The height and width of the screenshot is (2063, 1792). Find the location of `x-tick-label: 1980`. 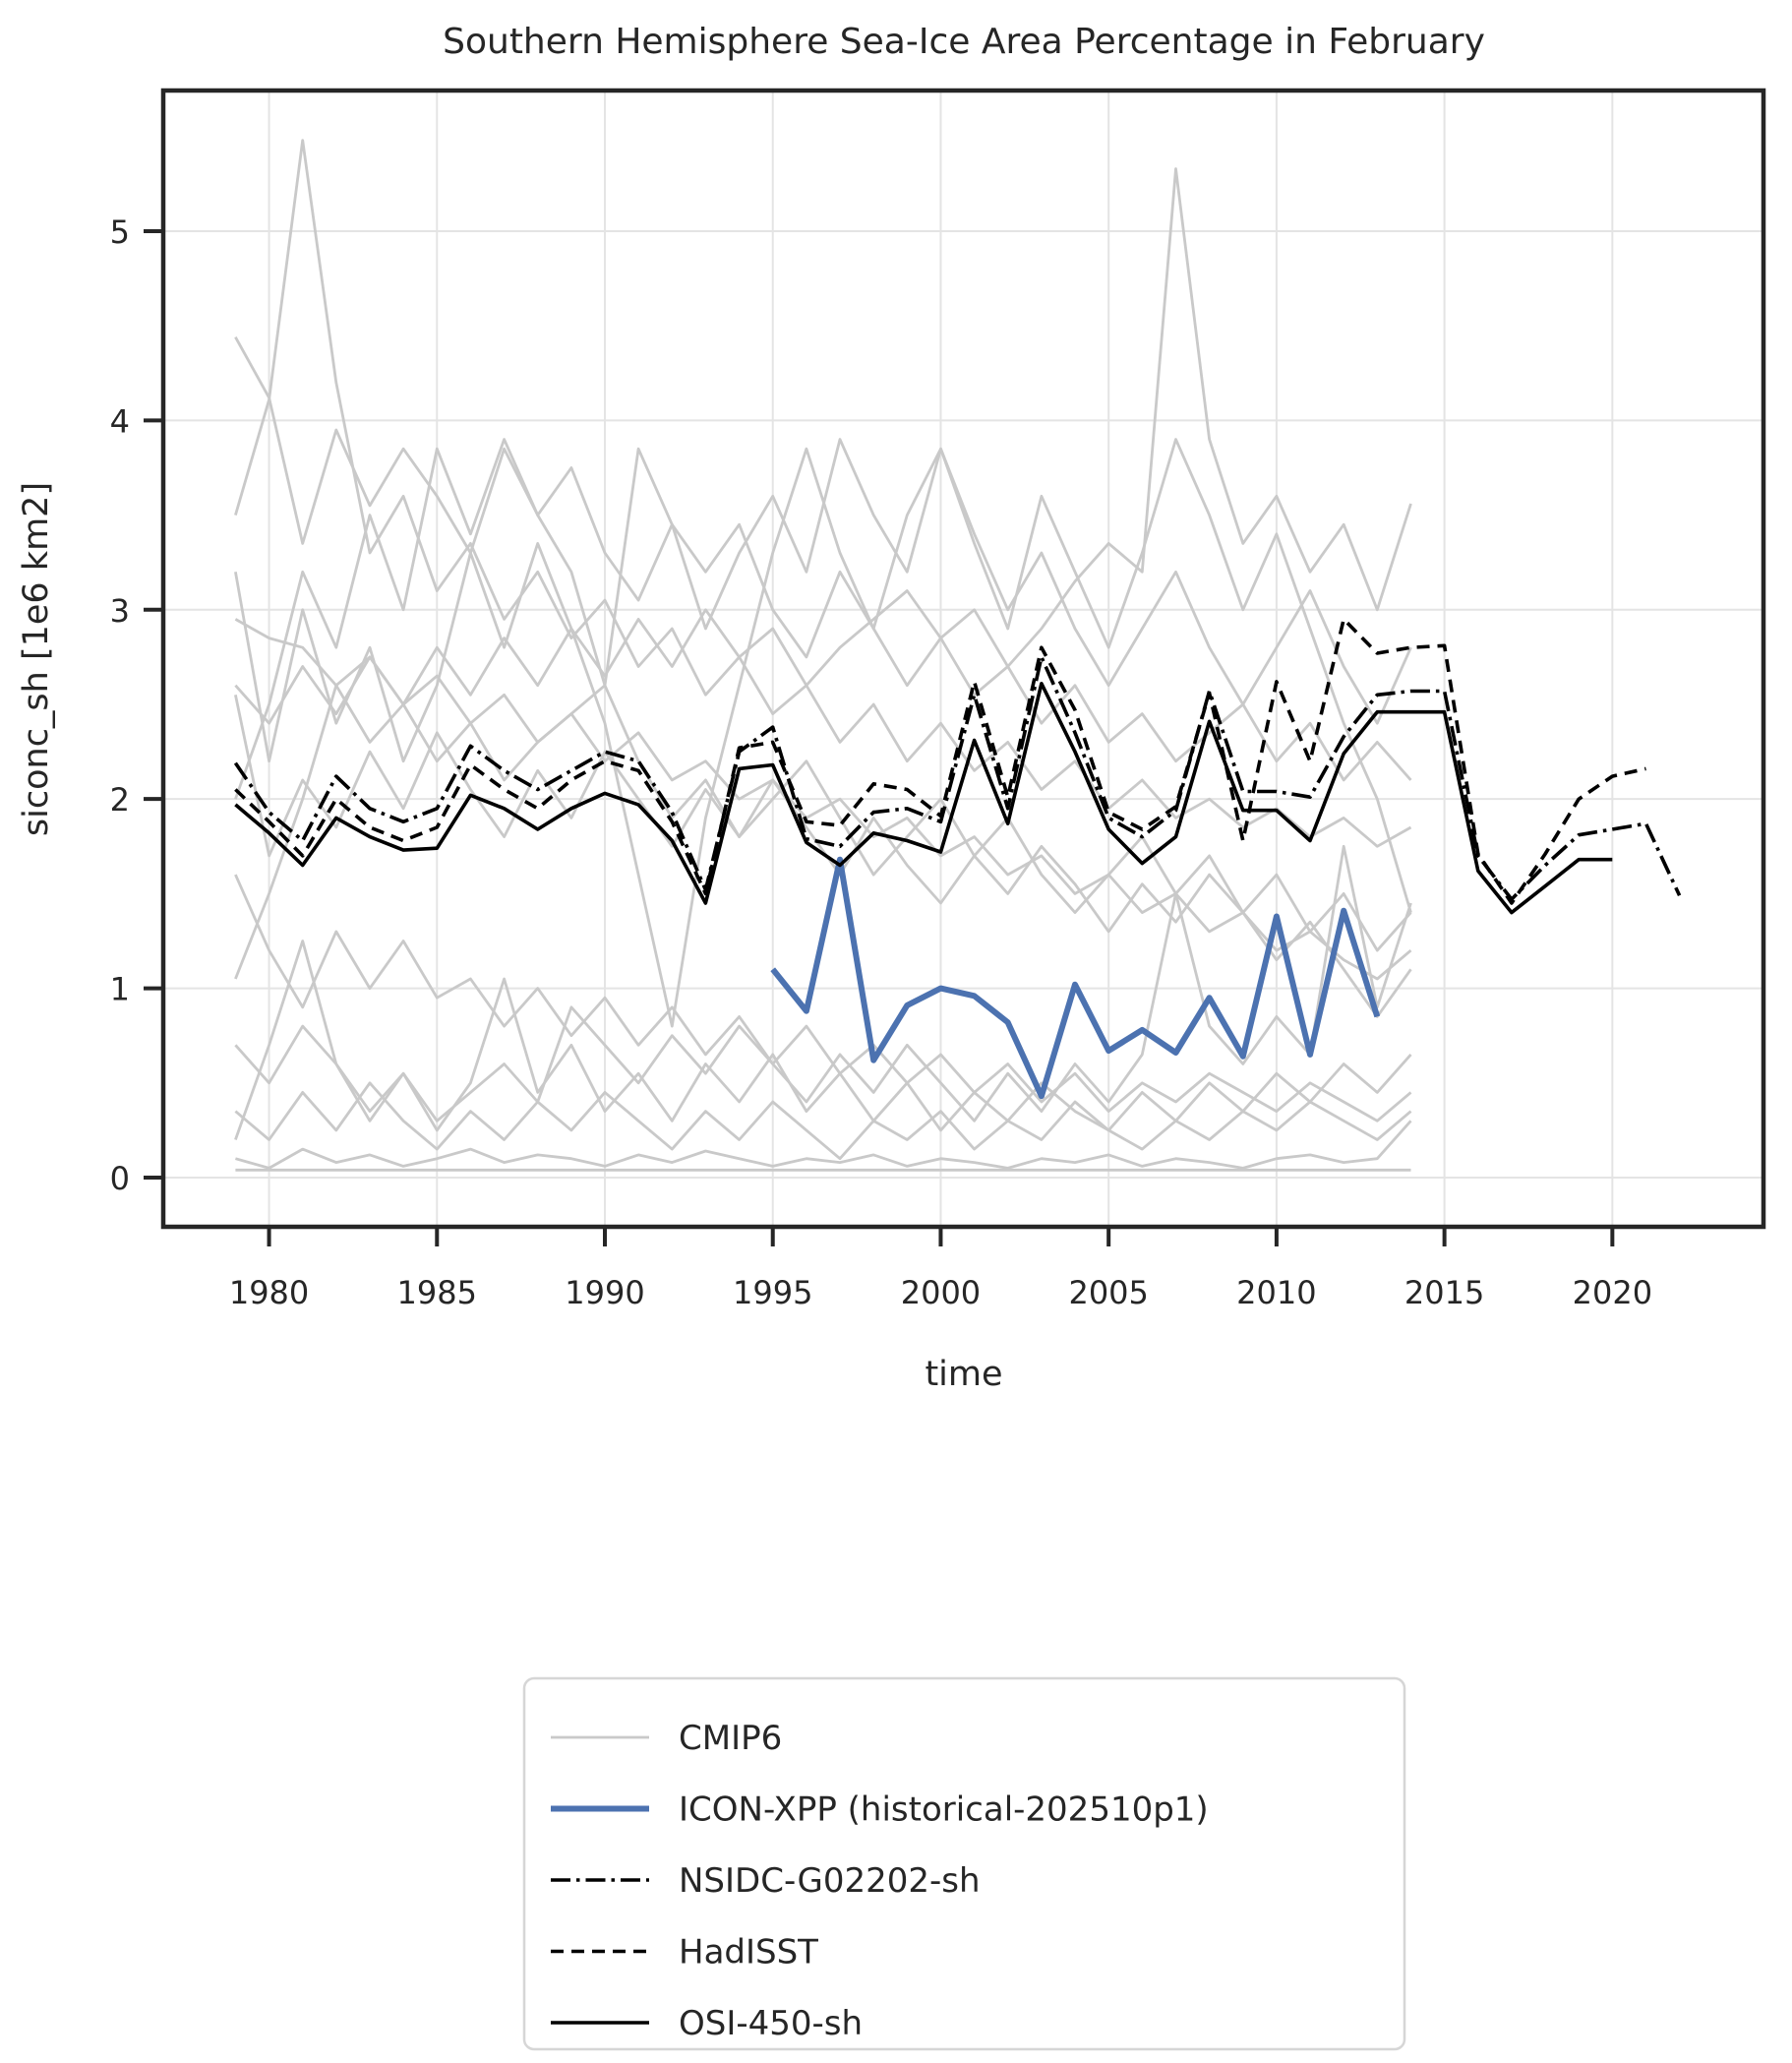

x-tick-label: 1980 is located at coordinates (269, 1292).